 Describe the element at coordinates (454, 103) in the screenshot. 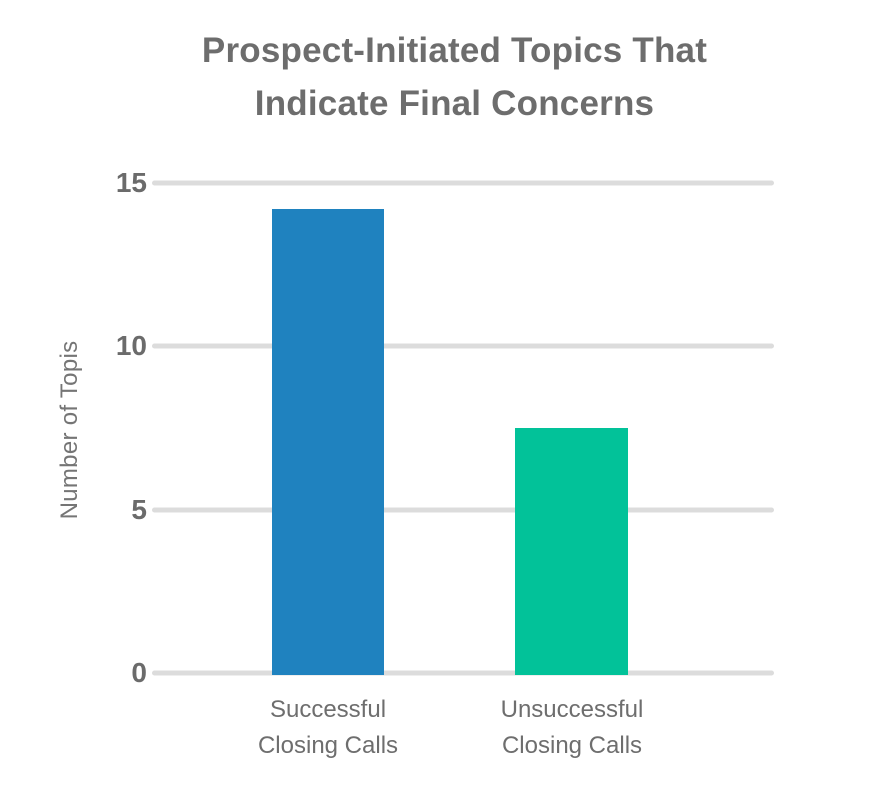

I see `chart-title-line-2: Indicate Final Concerns` at that location.